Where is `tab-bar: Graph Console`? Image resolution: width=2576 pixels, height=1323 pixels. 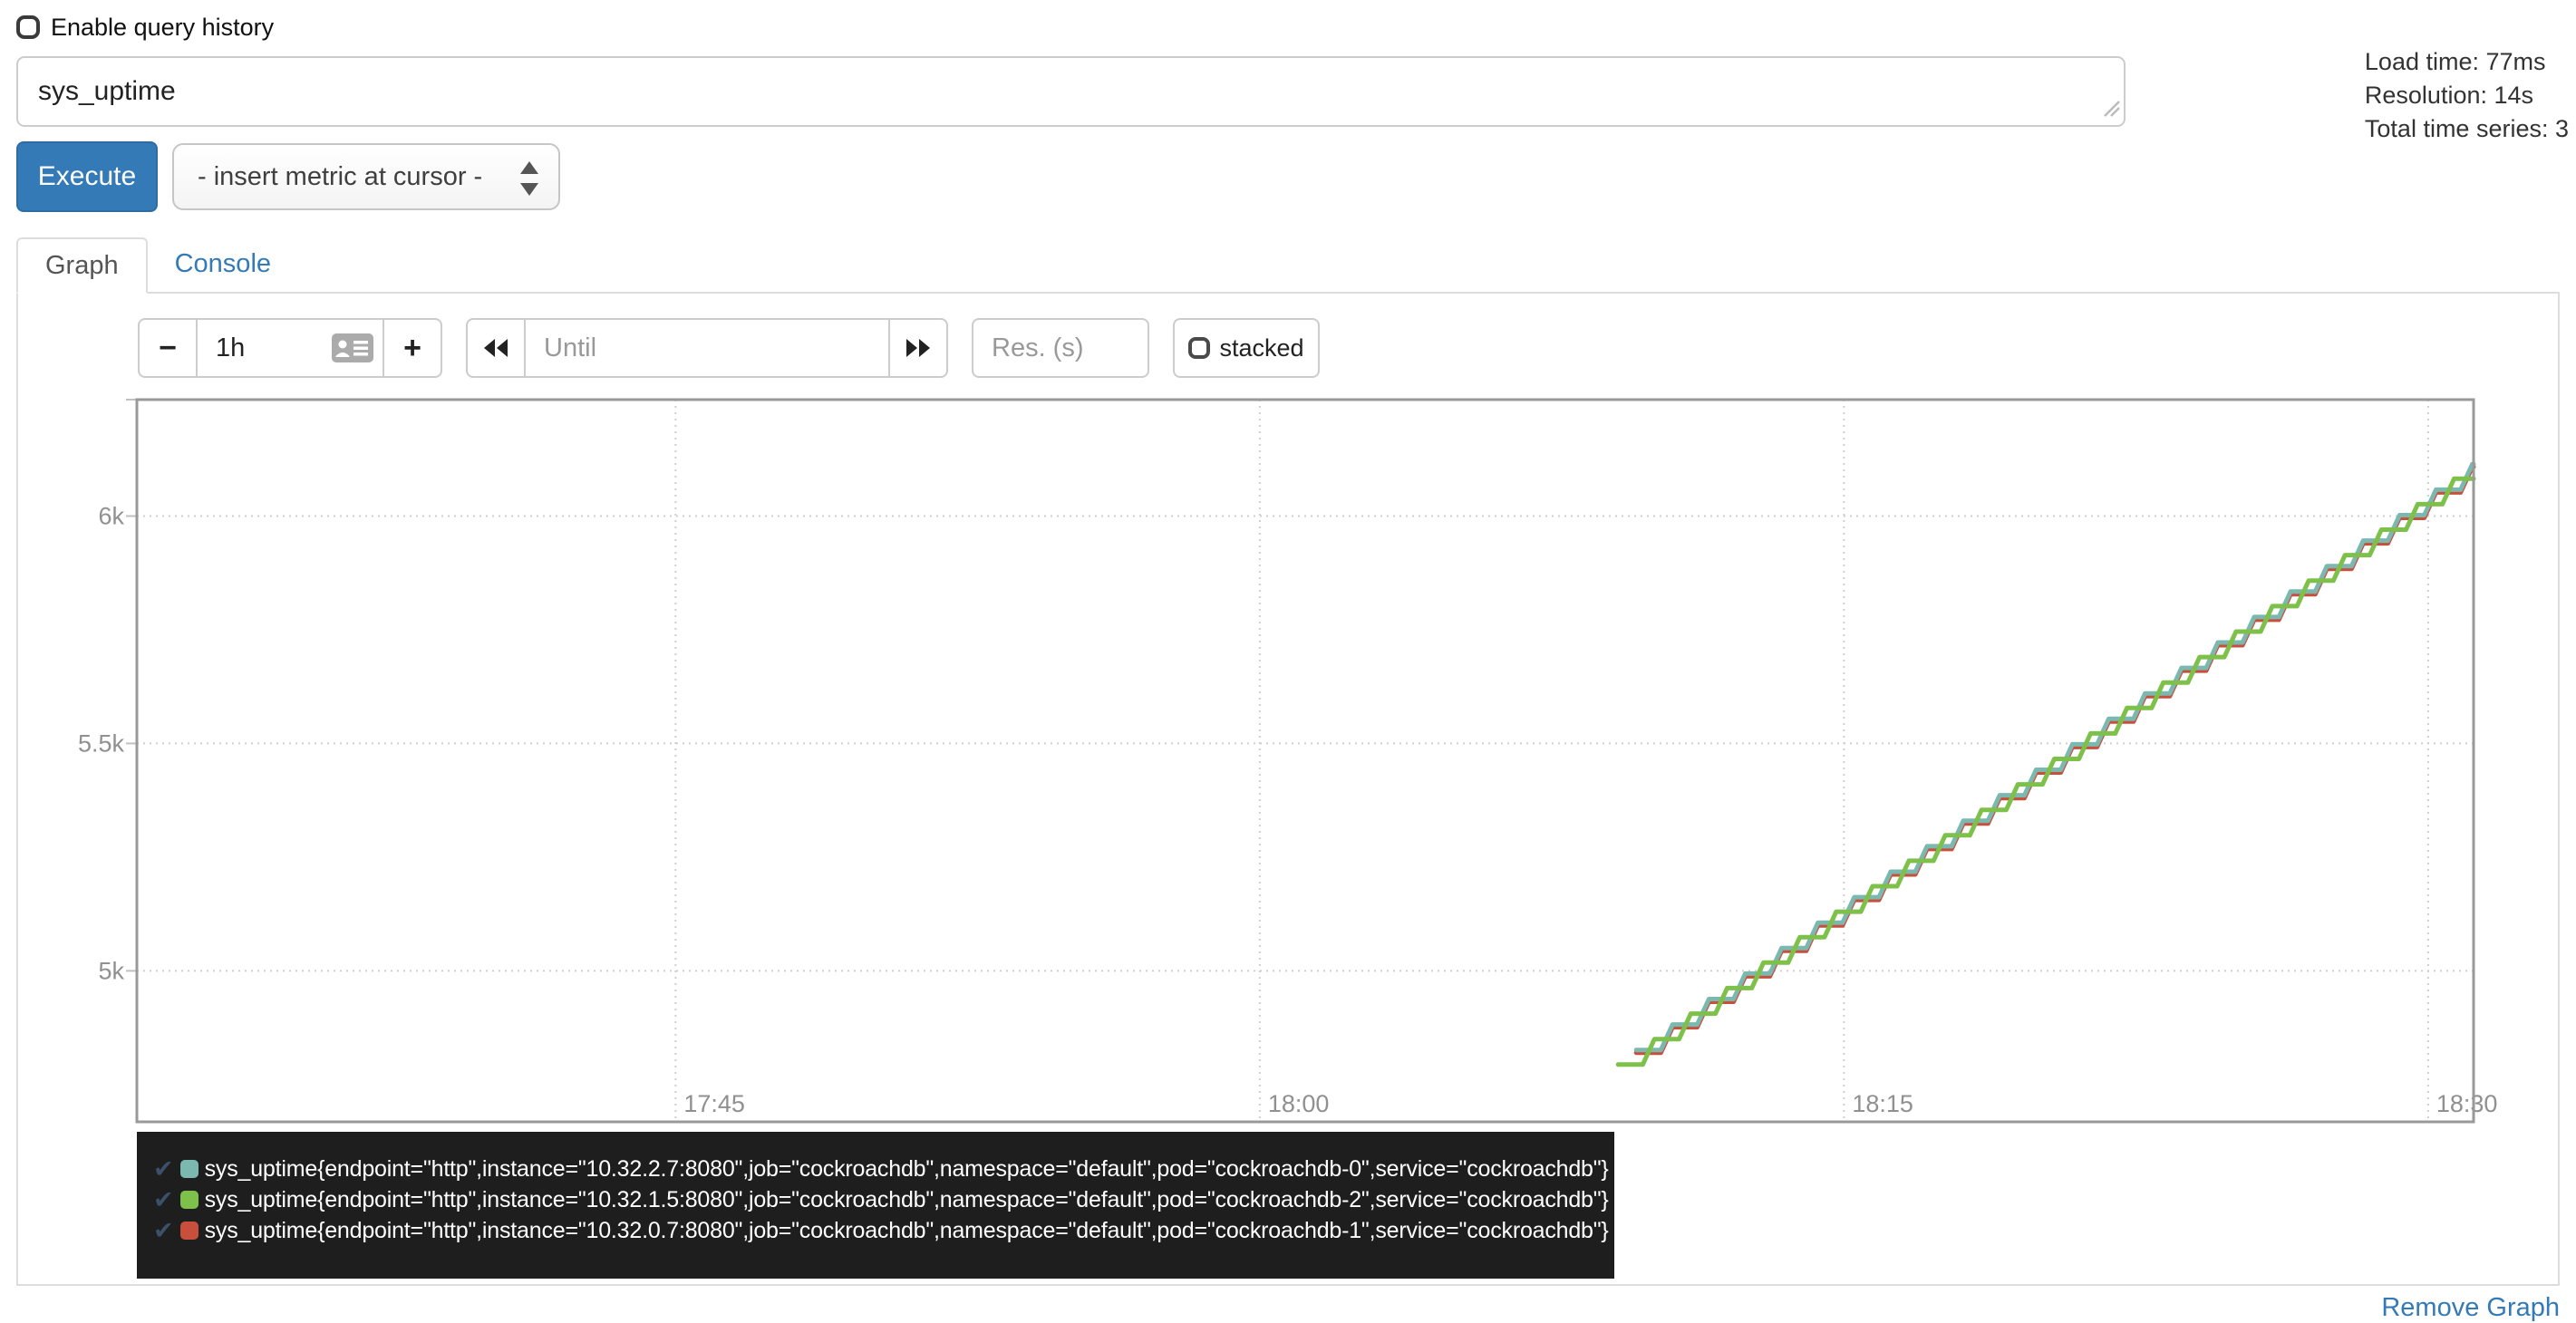 tab-bar: Graph Console is located at coordinates (1288, 265).